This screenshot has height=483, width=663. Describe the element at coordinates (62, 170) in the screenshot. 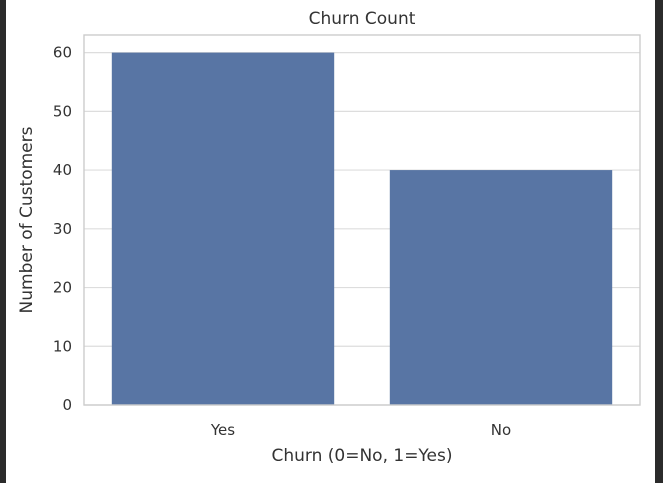

I see `y-tick-label: 40` at that location.